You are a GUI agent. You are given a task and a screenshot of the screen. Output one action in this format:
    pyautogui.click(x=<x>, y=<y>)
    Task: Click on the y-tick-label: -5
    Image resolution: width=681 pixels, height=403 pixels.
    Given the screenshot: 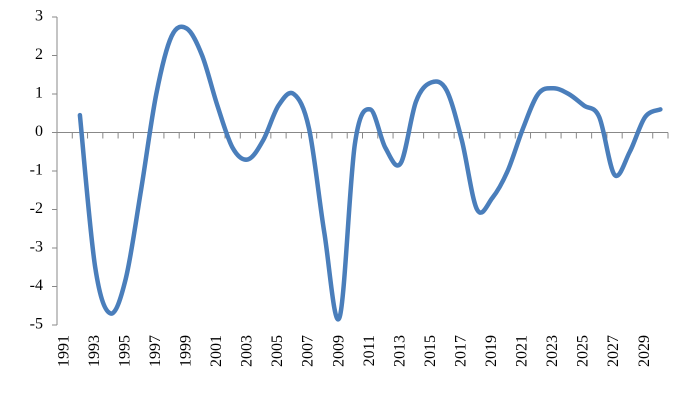 What is the action you would take?
    pyautogui.click(x=36, y=324)
    